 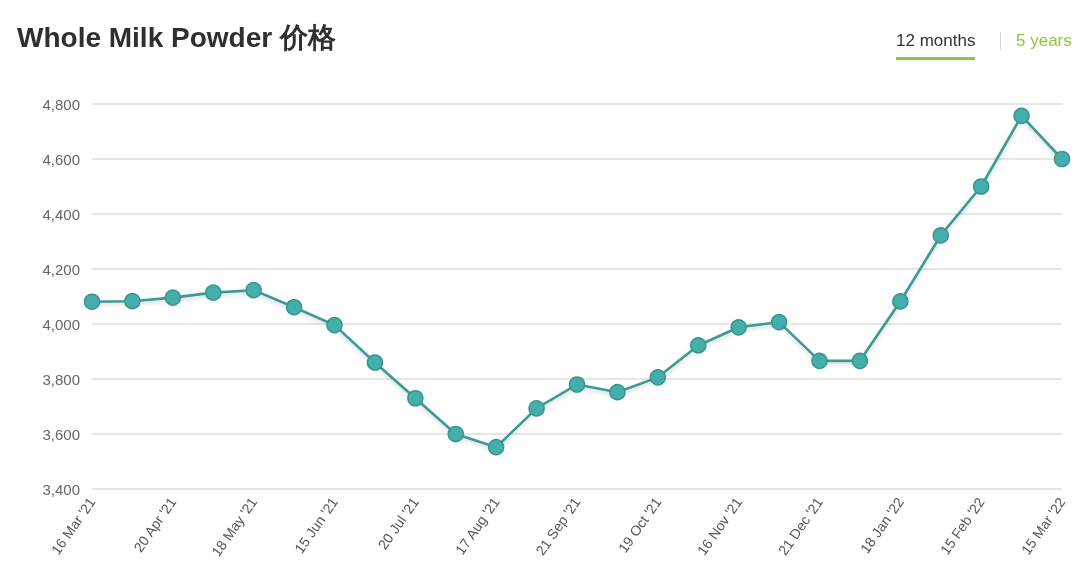 I want to click on x-tick-label: 18 Jan '22, so click(x=882, y=525).